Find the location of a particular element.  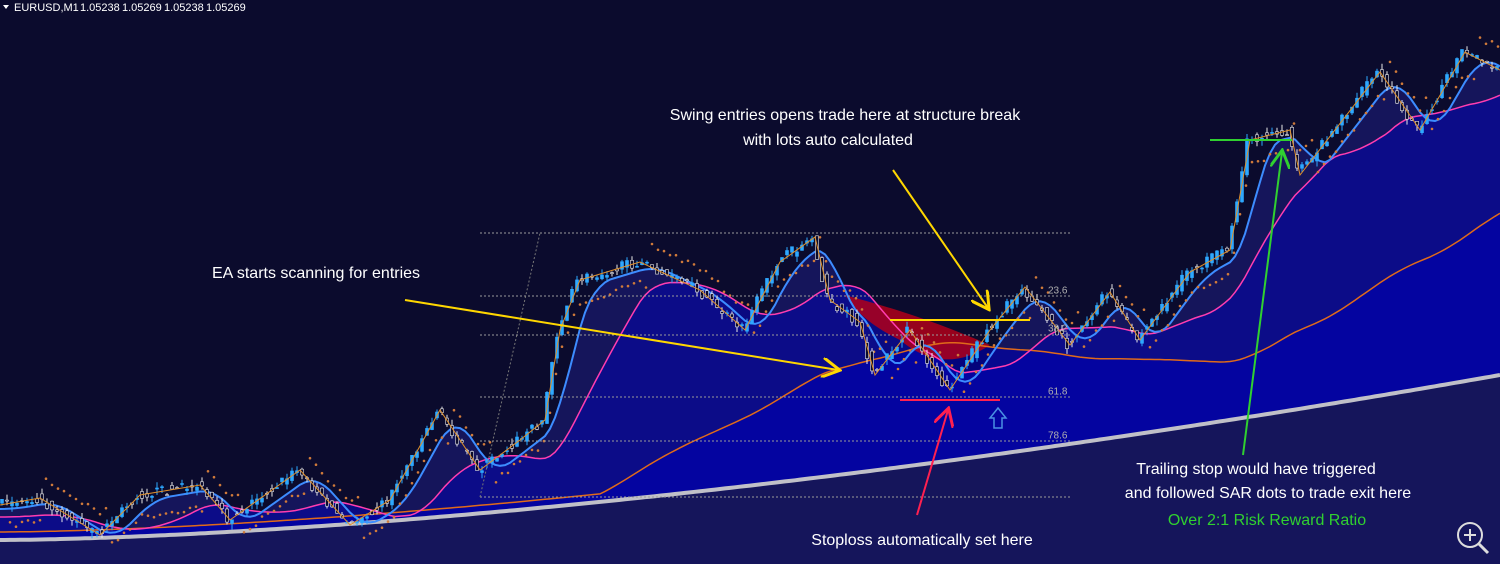

annotation: Stoploss automatically set here is located at coordinates (922, 540).